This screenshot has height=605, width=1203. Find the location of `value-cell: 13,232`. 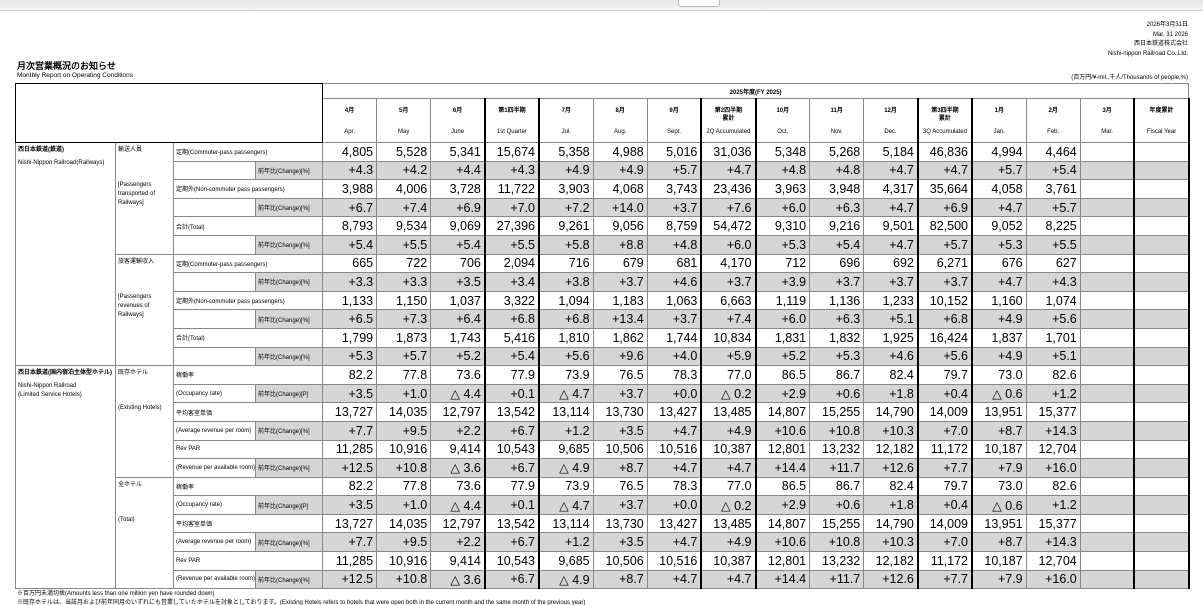

value-cell: 13,232 is located at coordinates (837, 561).